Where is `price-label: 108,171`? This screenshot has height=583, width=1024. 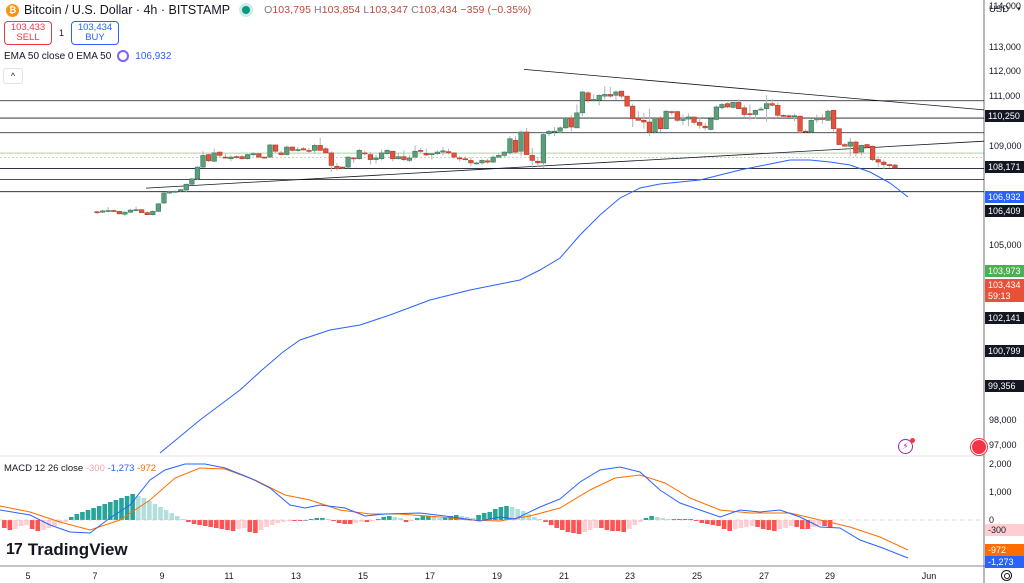
price-label: 108,171 is located at coordinates (1004, 167).